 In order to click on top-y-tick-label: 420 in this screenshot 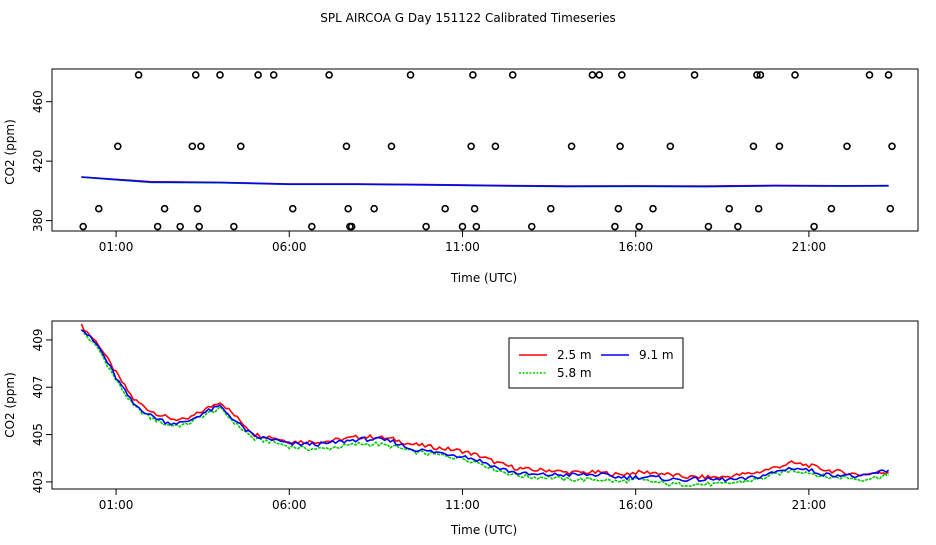, I will do `click(38, 161)`.